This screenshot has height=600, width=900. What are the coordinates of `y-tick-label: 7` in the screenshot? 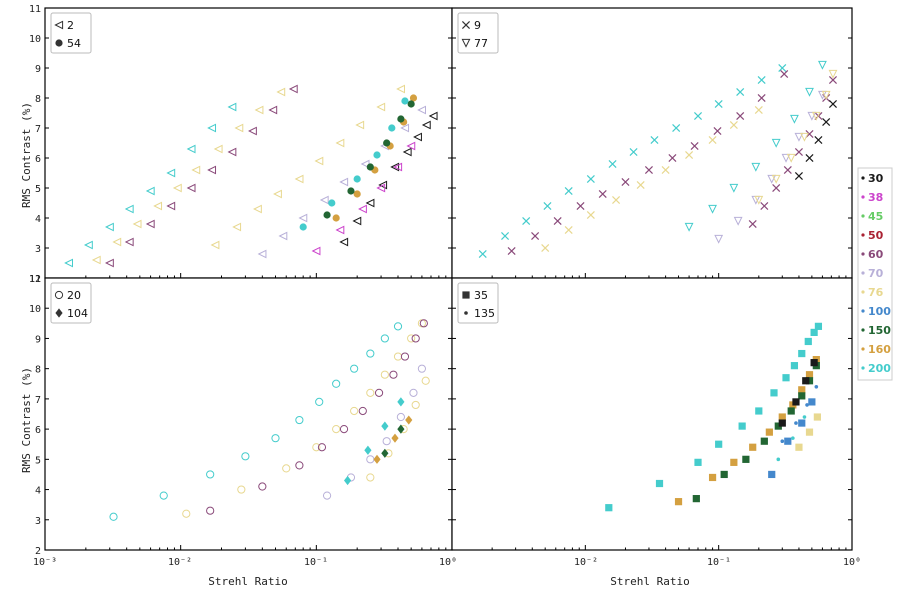 It's located at (38, 400).